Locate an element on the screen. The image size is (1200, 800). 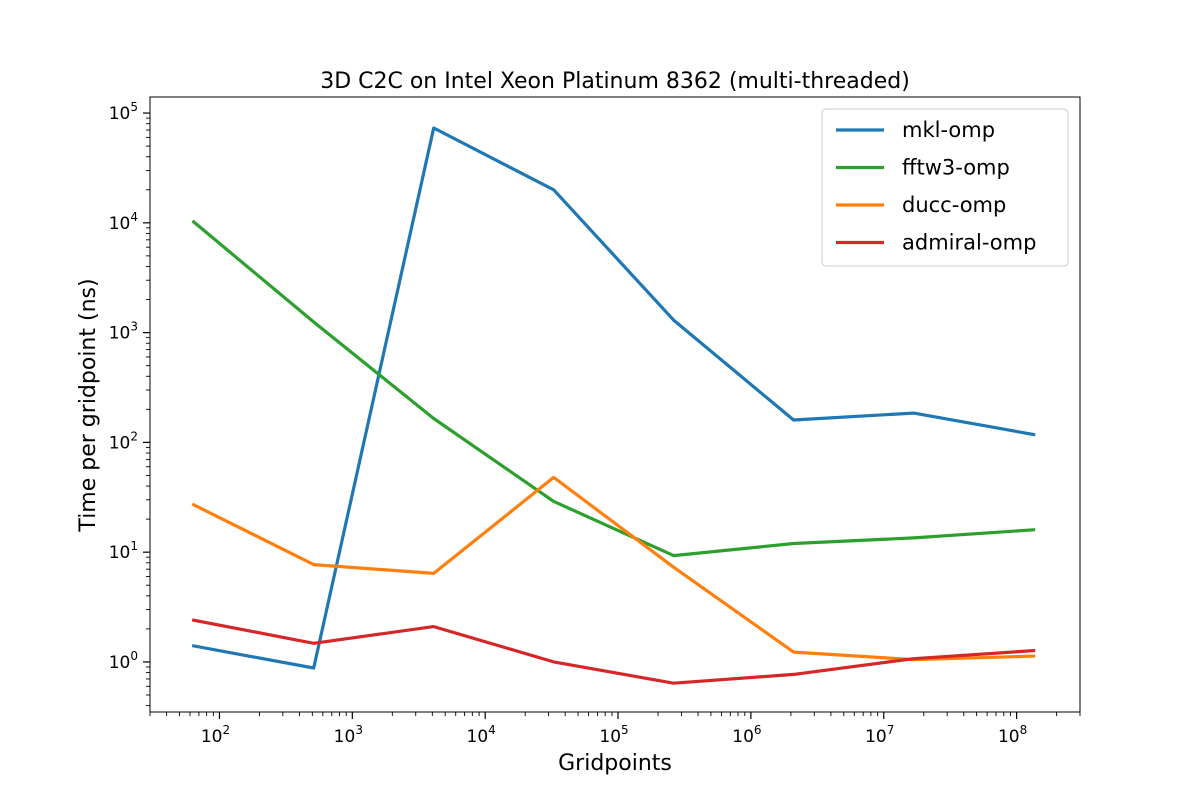
x-tick-label: 10⁵ is located at coordinates (613, 735).